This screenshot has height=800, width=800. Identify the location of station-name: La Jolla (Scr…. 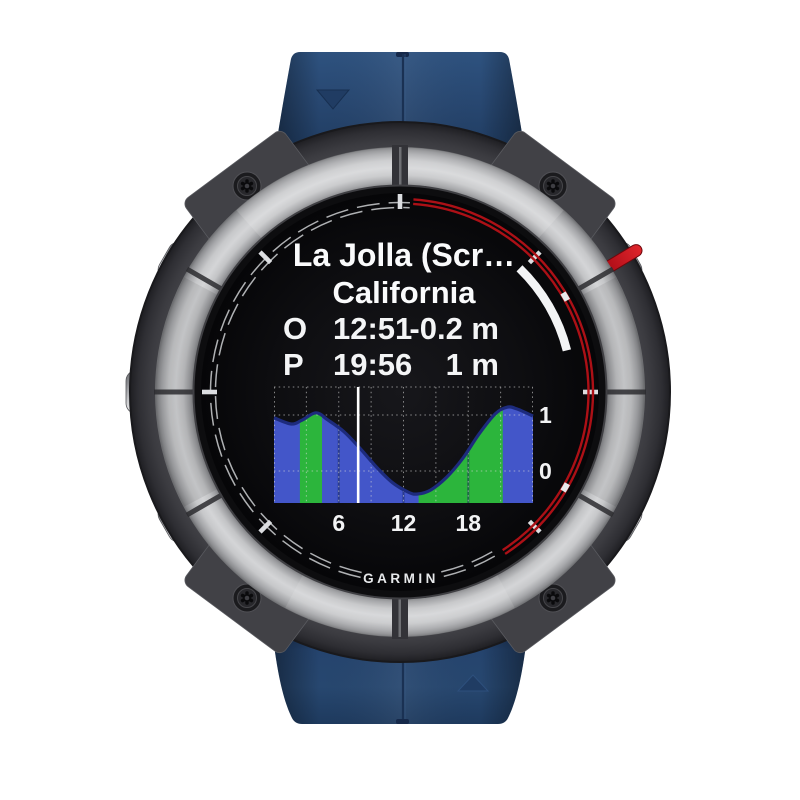
(404, 255).